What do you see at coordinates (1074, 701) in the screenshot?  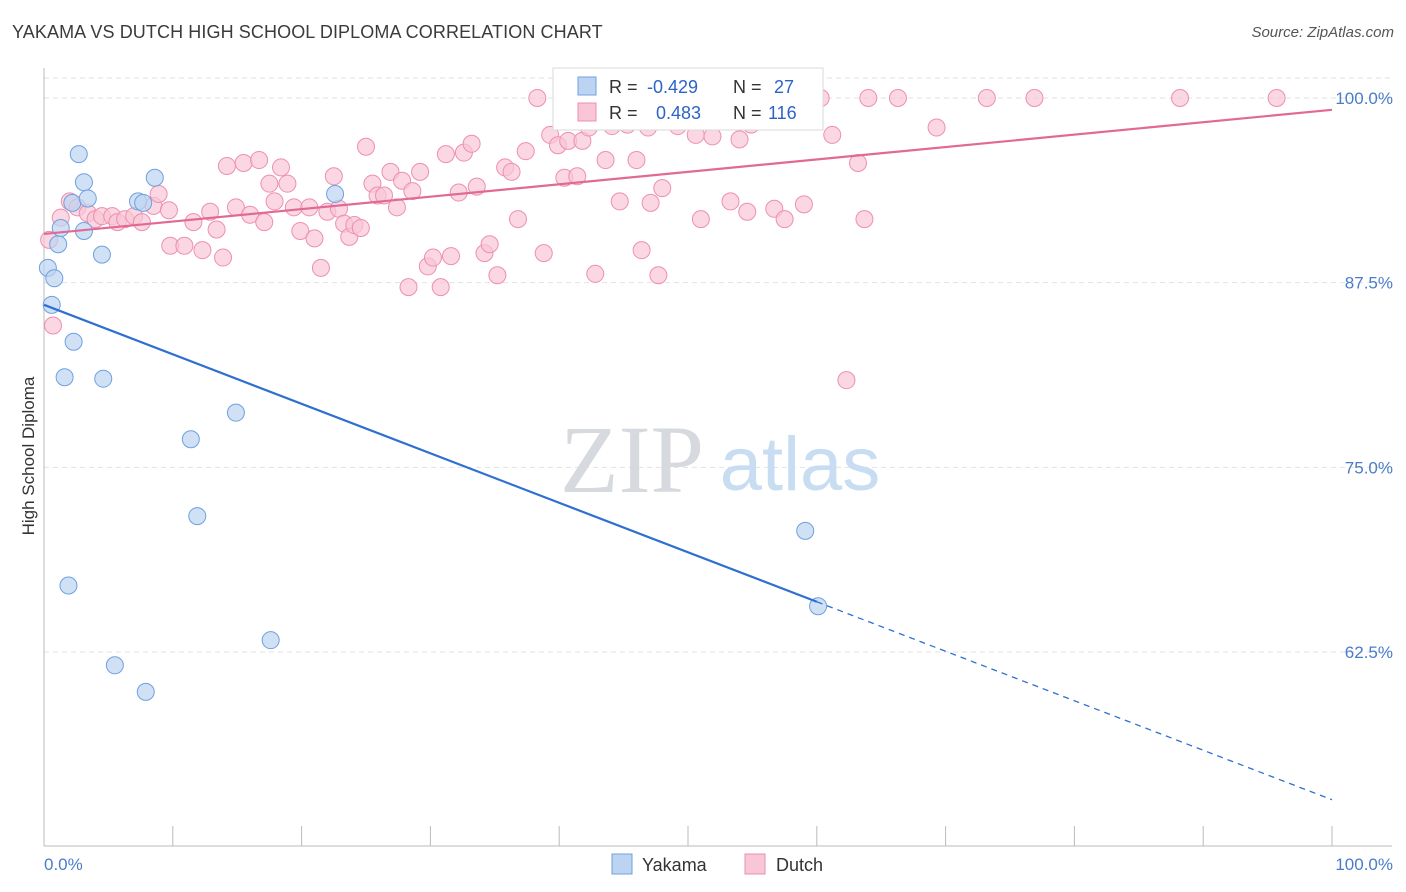 I see `trend-line-yakama-projection` at bounding box center [1074, 701].